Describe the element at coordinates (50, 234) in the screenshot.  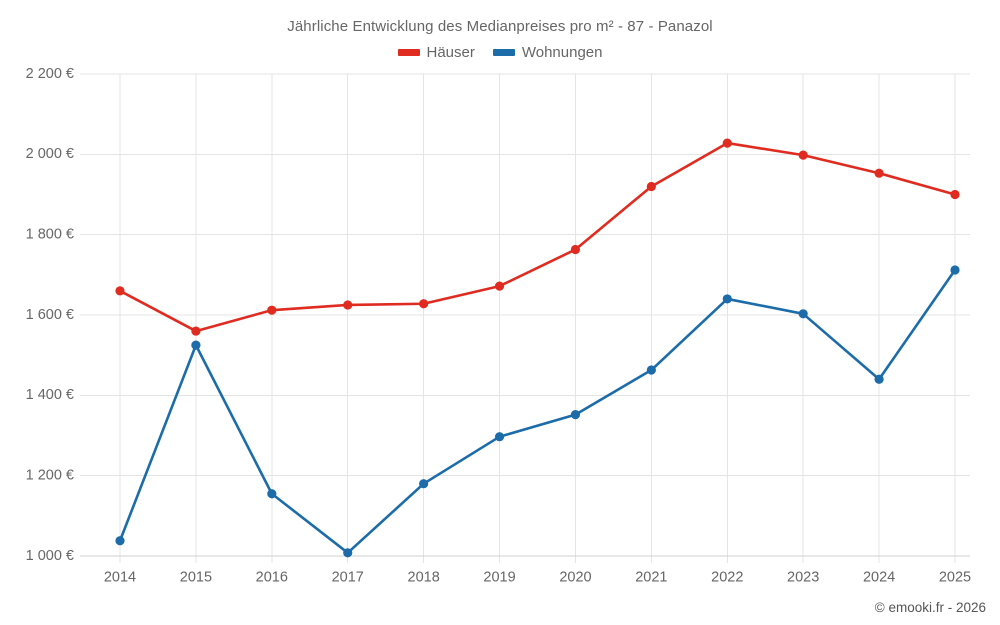
I see `y-axis-tick-label: 1 800 €` at that location.